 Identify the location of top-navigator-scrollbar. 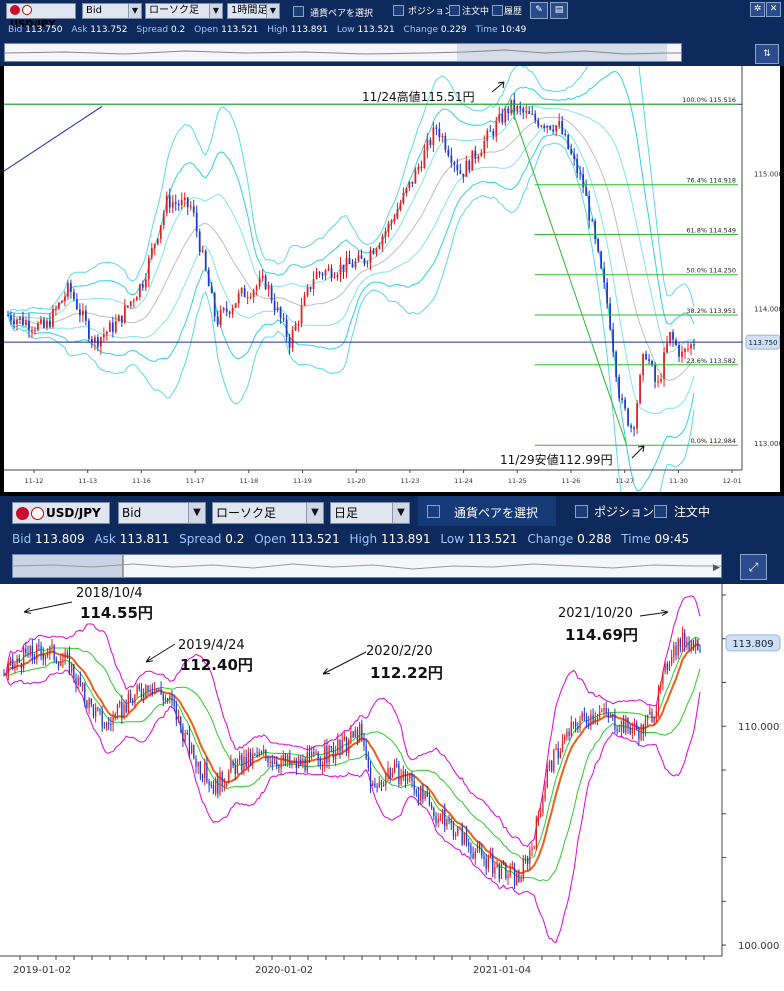
(343, 52).